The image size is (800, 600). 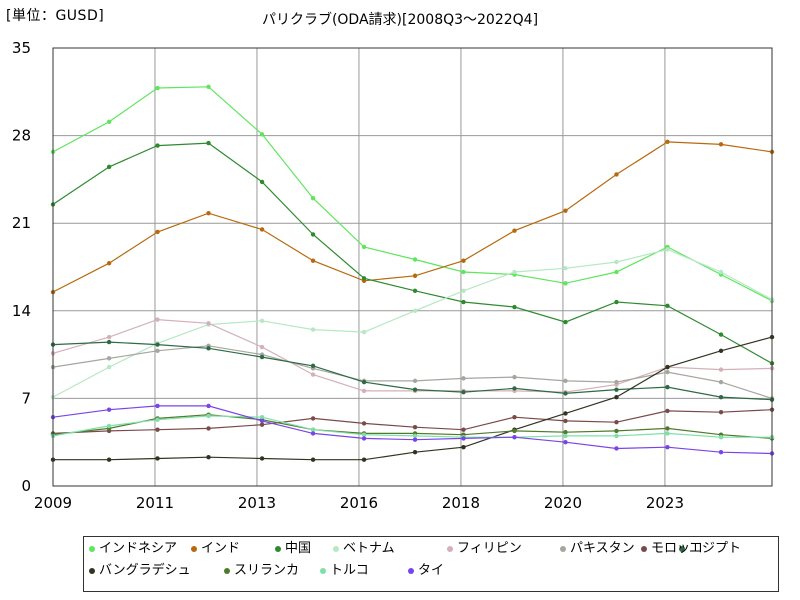 I want to click on legend-label: エジプト, so click(x=715, y=548).